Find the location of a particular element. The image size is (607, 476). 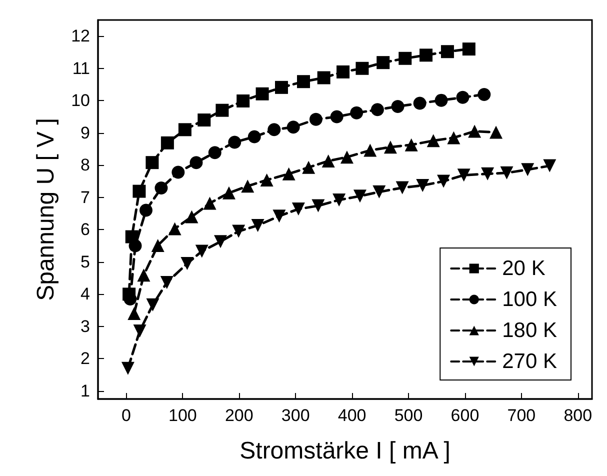

x-tick-label: 500 is located at coordinates (408, 415).